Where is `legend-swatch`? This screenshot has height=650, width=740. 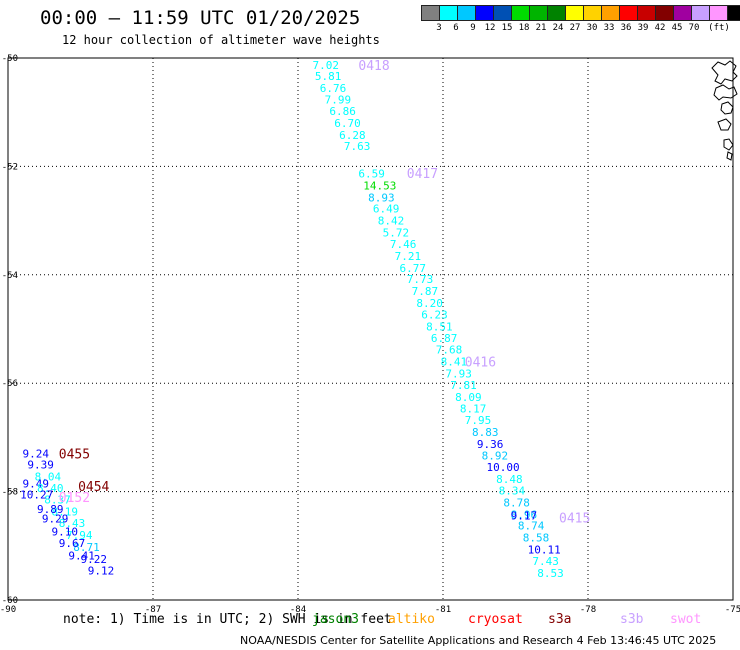 legend-swatch is located at coordinates (733, 13).